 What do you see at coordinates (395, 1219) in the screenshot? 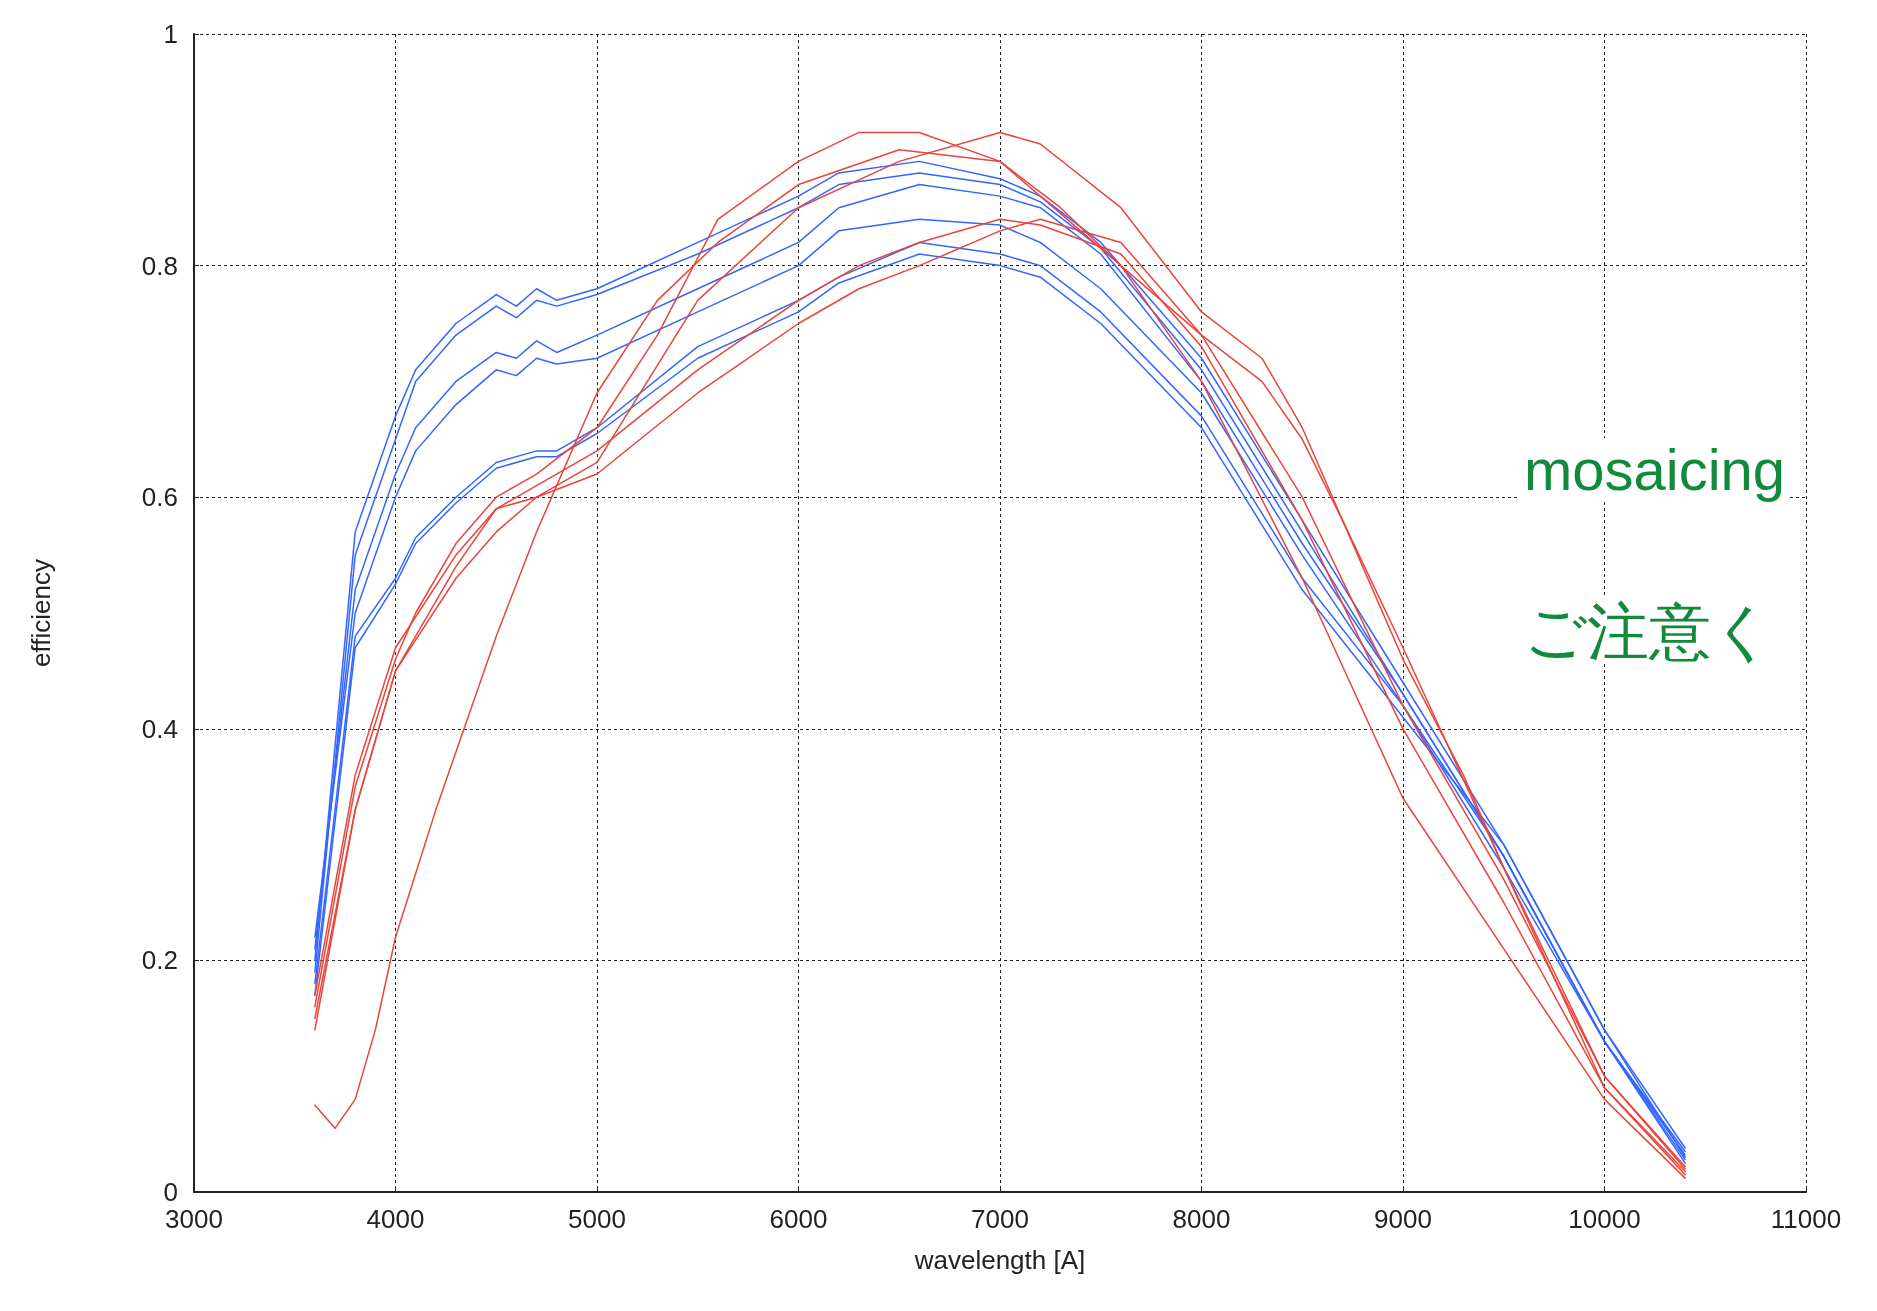
I see `x-tick-label: 4000` at bounding box center [395, 1219].